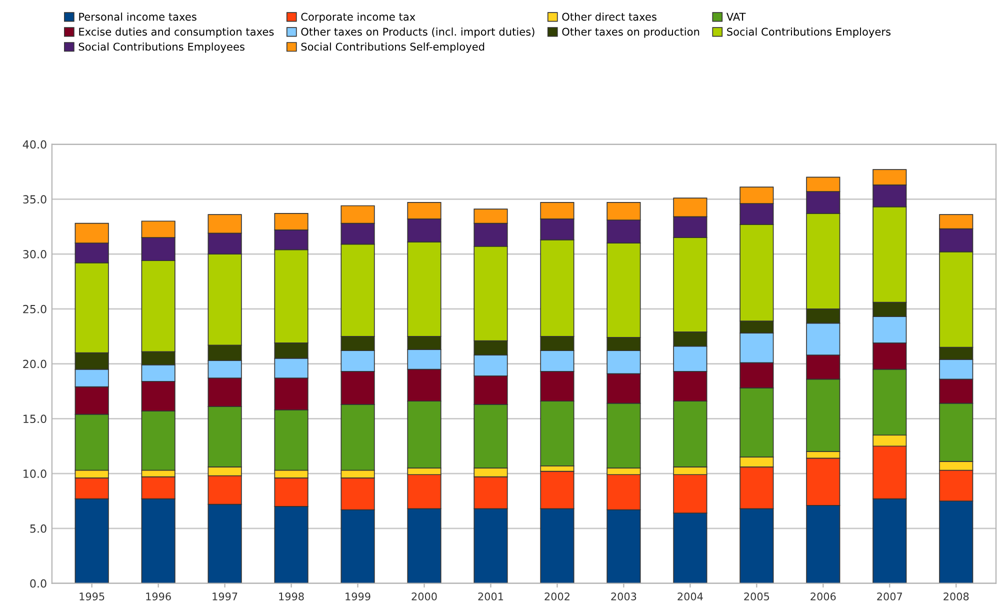 The width and height of the screenshot is (999, 614). What do you see at coordinates (158, 596) in the screenshot?
I see `x-tick-label: 1996` at bounding box center [158, 596].